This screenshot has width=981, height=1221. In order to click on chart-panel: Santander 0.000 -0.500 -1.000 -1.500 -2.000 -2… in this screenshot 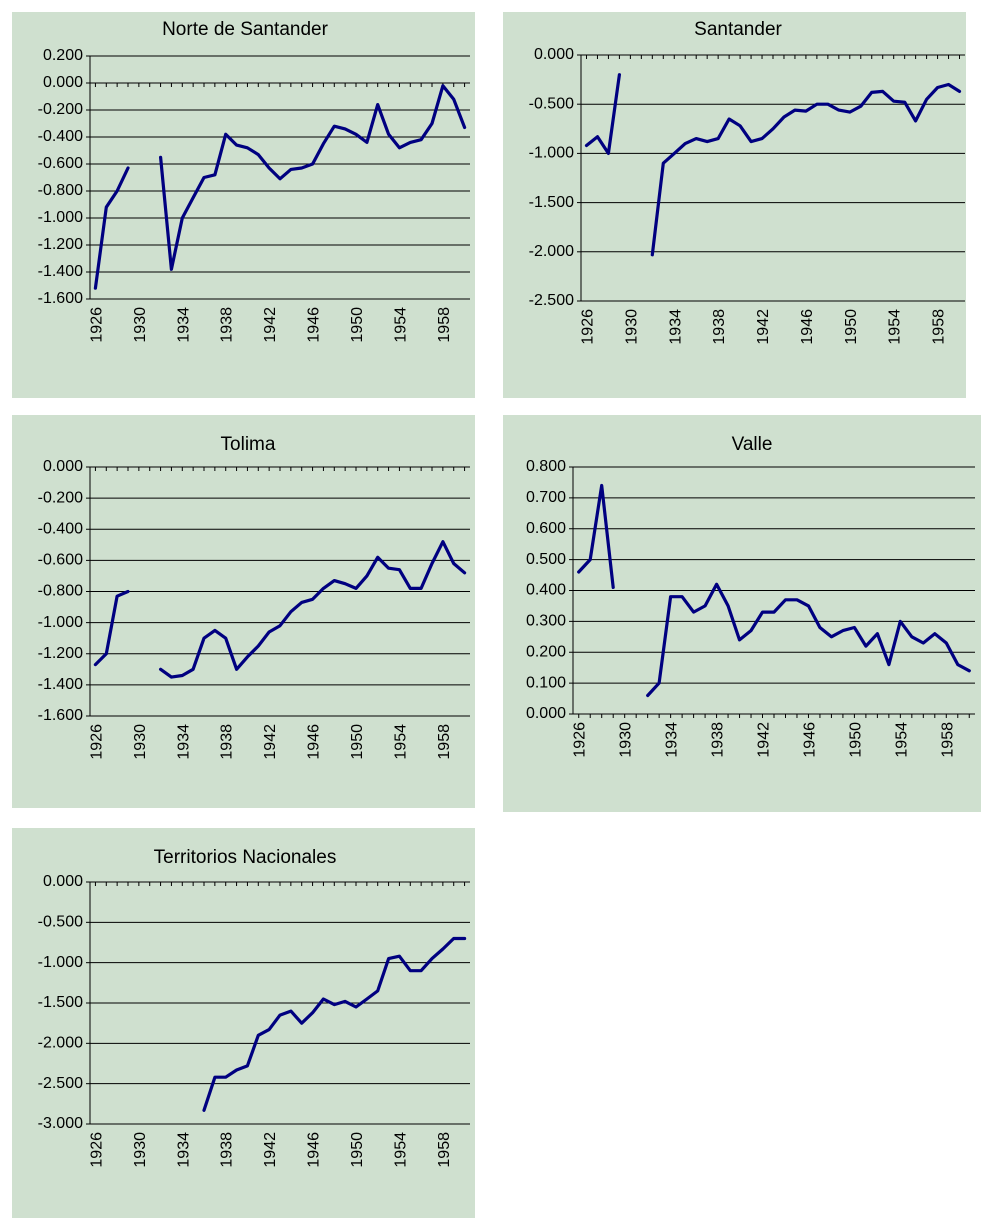, I will do `click(734, 205)`.